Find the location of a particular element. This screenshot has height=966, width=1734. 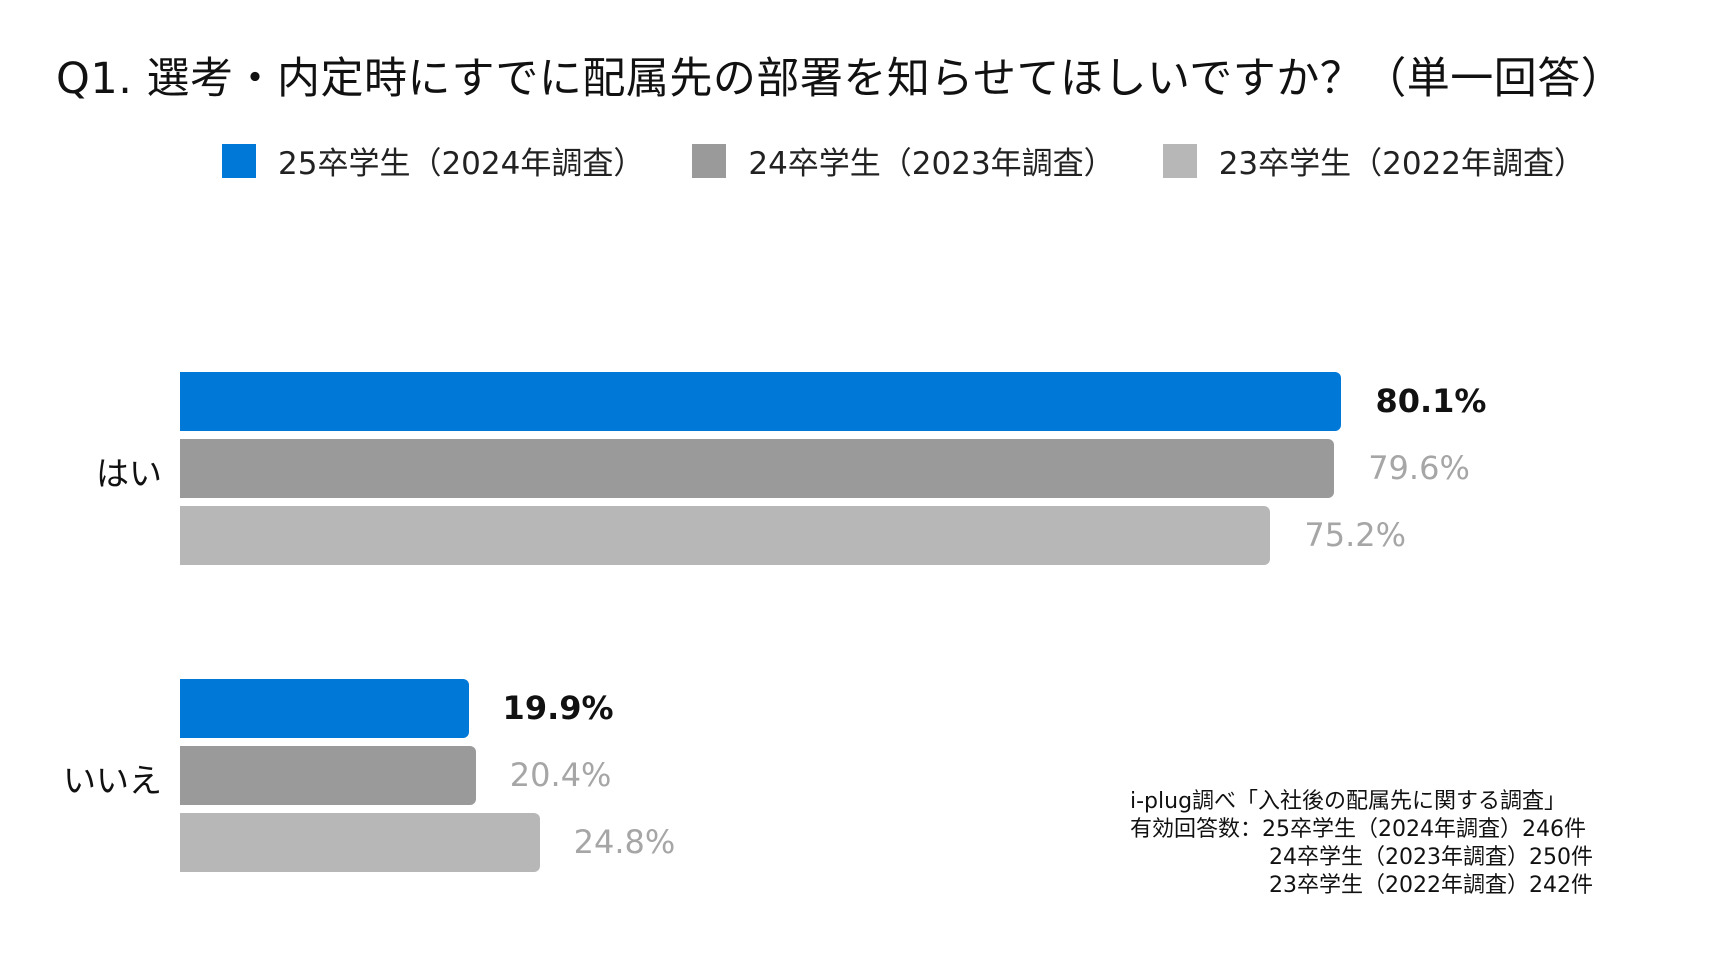

legend-item-25: 25卒学生（2024年調査） is located at coordinates (433, 160).